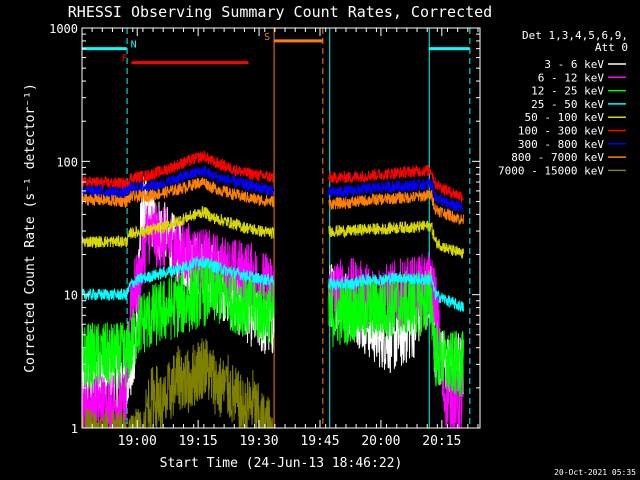  I want to click on legend-label-25-50-kev: 25 - 50 keV, so click(567, 104).